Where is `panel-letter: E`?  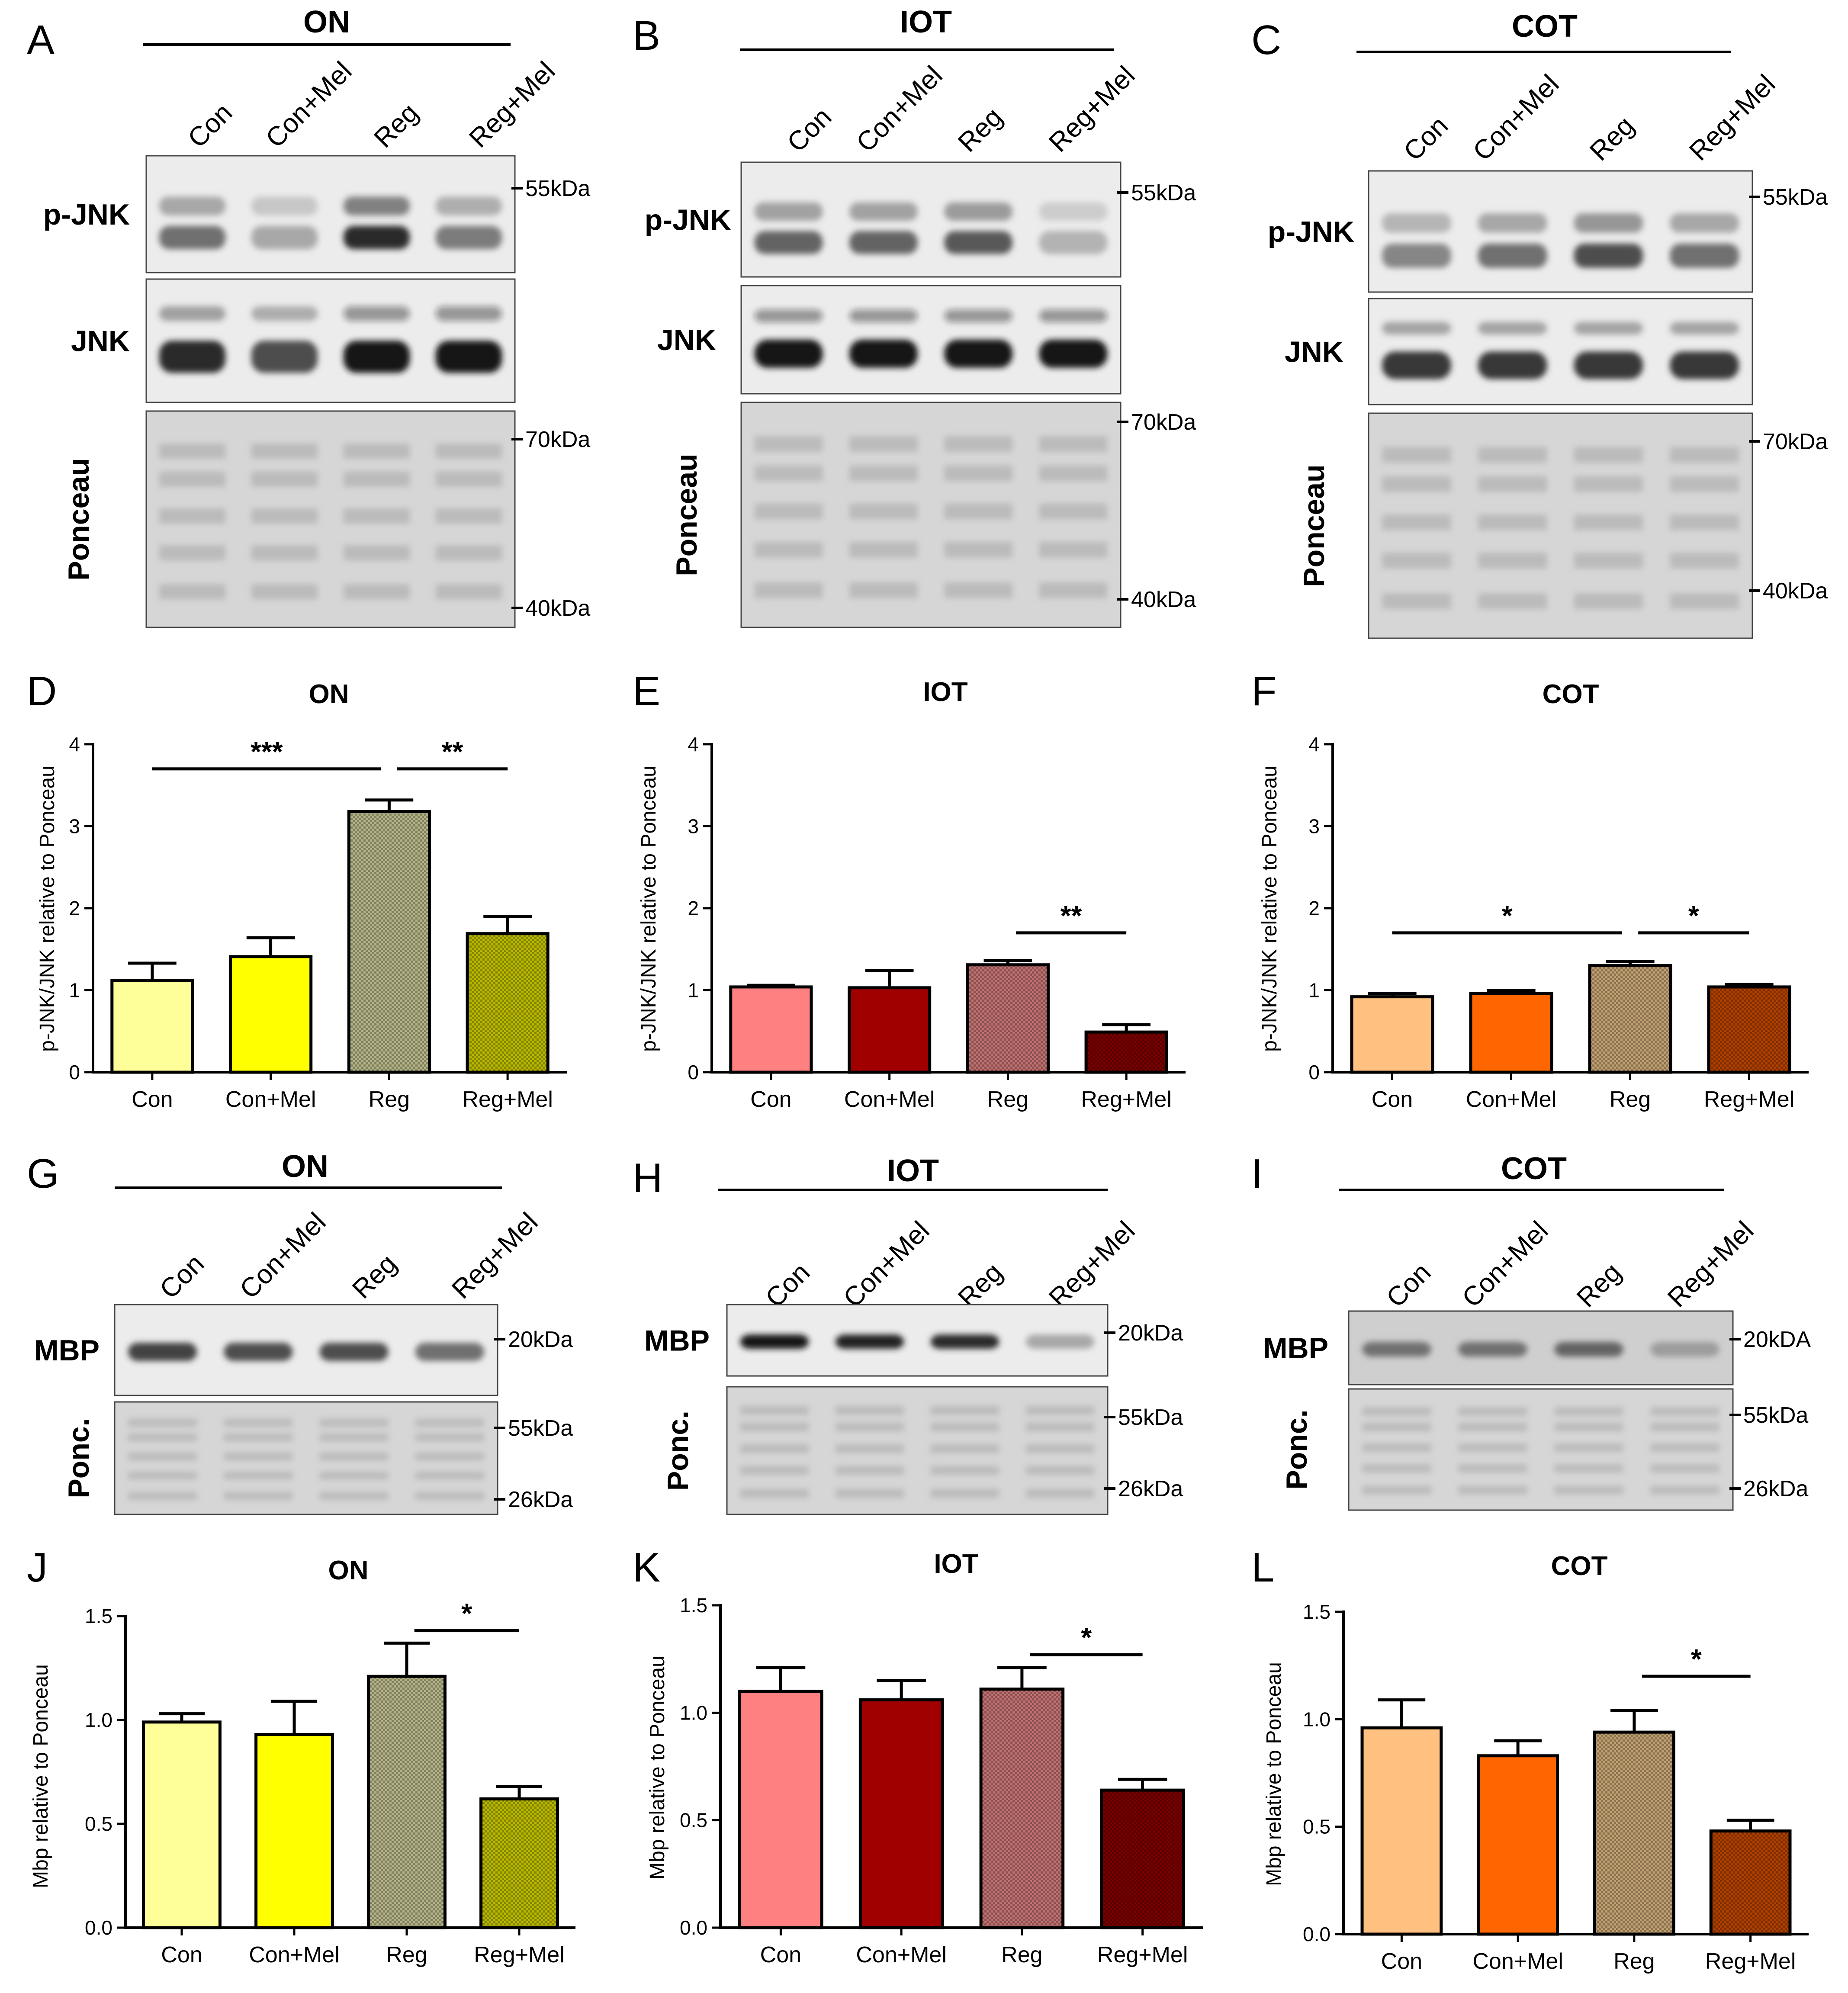
panel-letter: E is located at coordinates (646, 691).